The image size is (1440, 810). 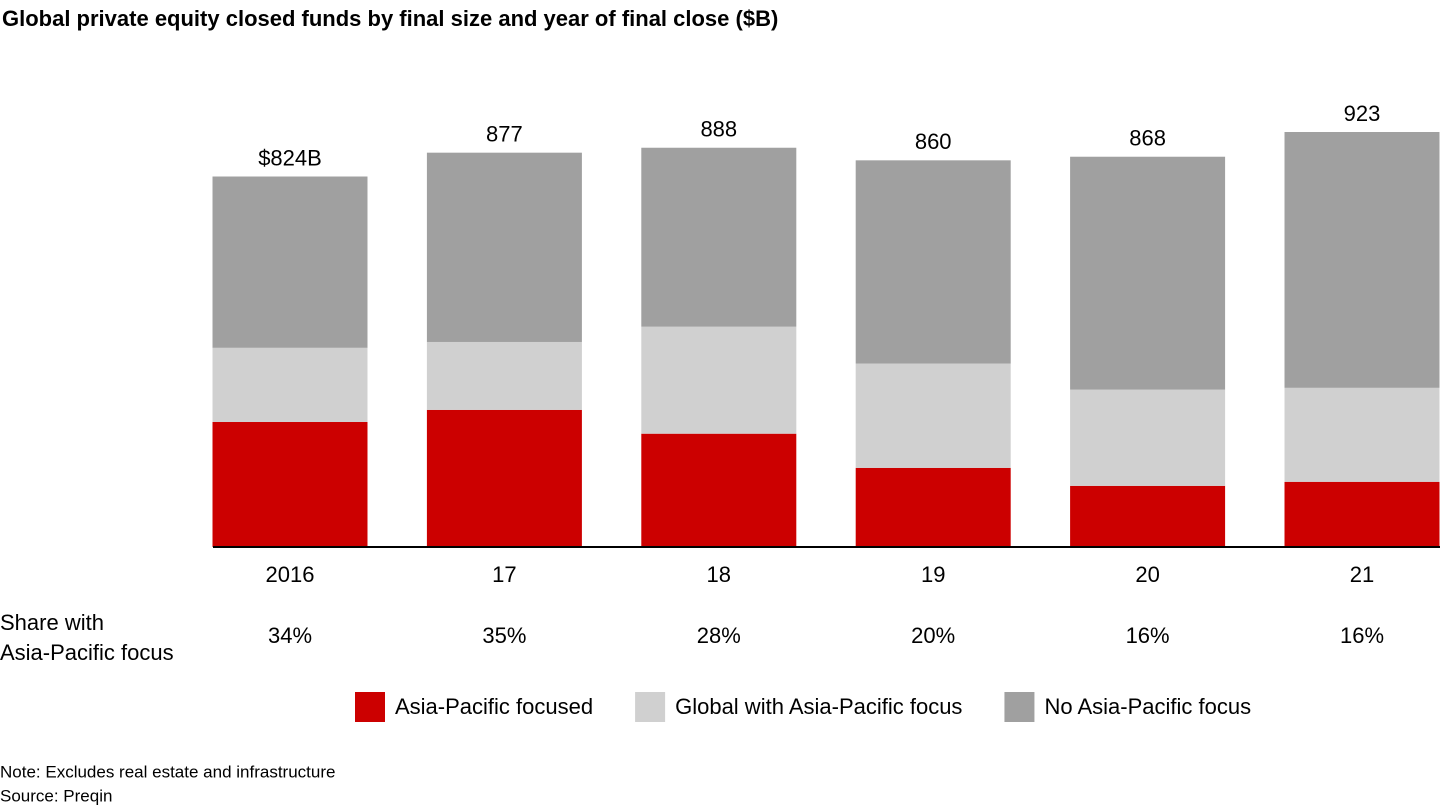 What do you see at coordinates (719, 635) in the screenshot?
I see `share-value: 28%` at bounding box center [719, 635].